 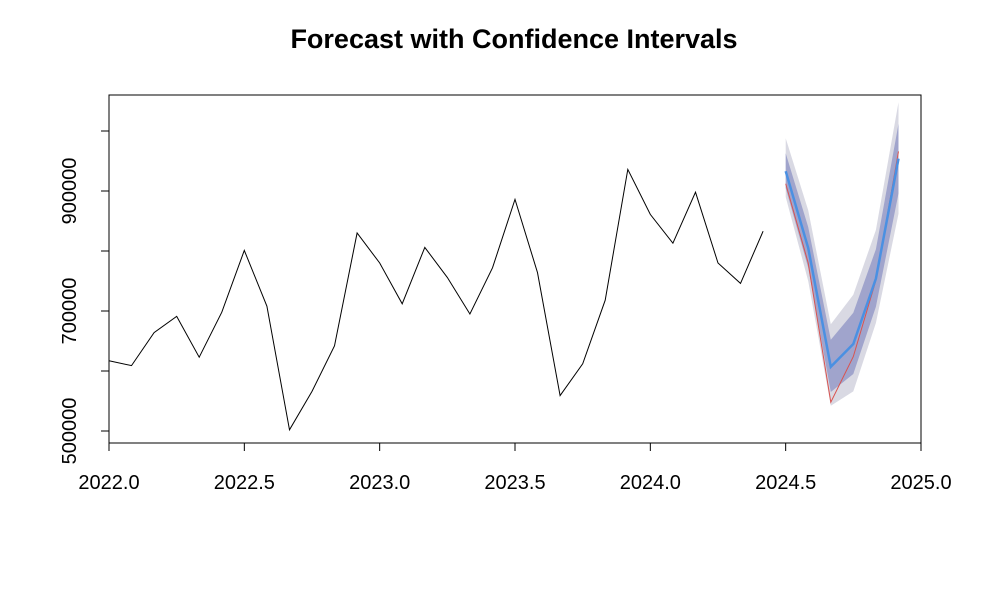 What do you see at coordinates (70, 431) in the screenshot?
I see `y-tick-label: 500000` at bounding box center [70, 431].